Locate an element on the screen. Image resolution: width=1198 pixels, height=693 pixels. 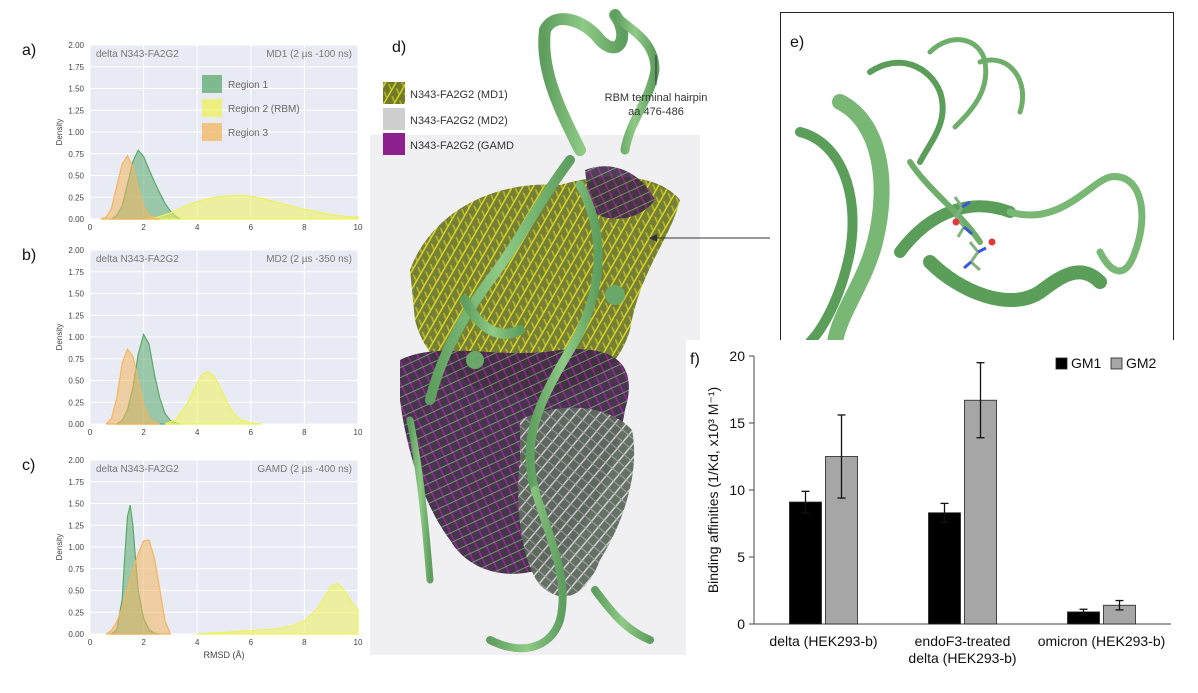
legend-label-md2: N343-FA2G2 (MD2) is located at coordinates (459, 121).